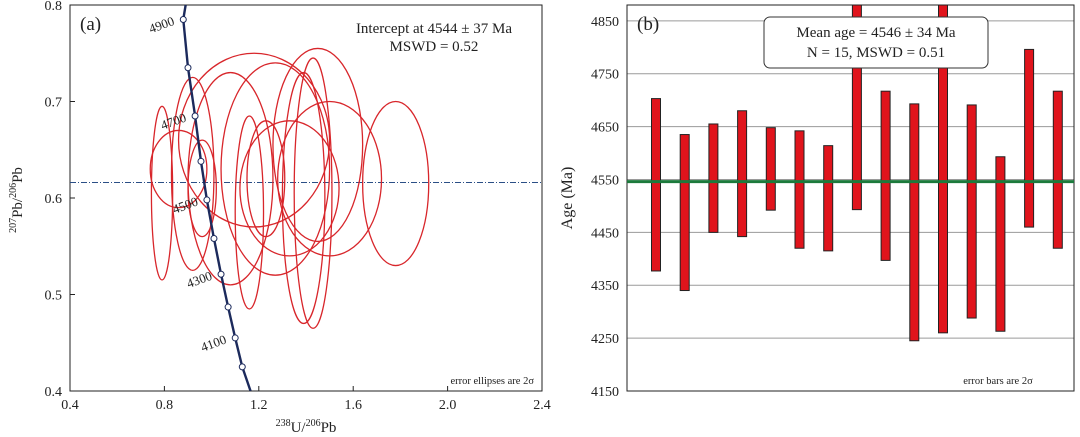 The height and width of the screenshot is (437, 1080). Describe the element at coordinates (875, 33) in the screenshot. I see `mean-age-annotation: Mean age = 4546 ± 34 Ma` at that location.